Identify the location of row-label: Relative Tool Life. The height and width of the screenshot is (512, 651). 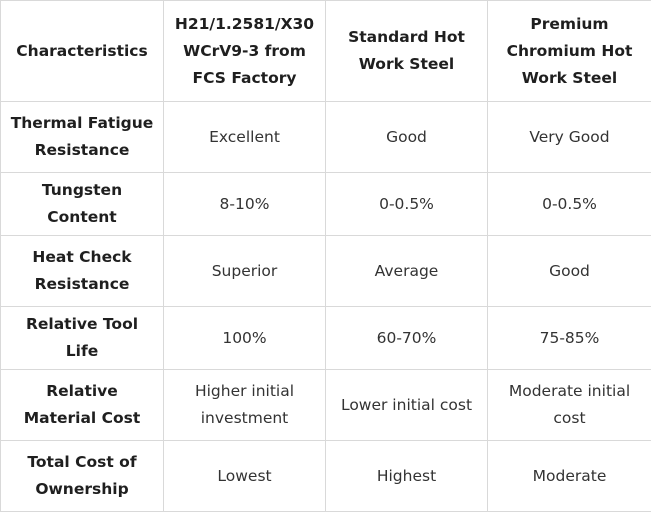
(82, 338).